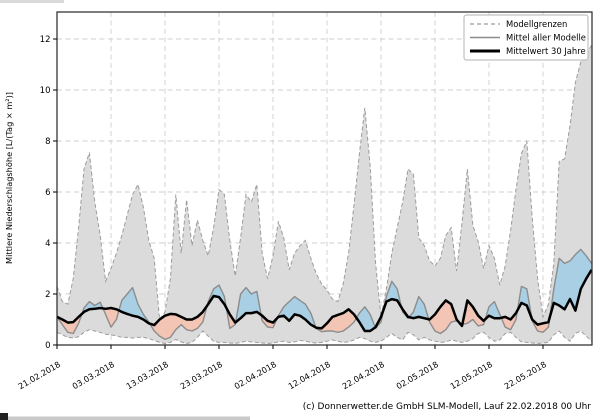 This screenshot has width=600, height=420. Describe the element at coordinates (324, 337) in the screenshot. I see `lower-model-bound-line` at that location.